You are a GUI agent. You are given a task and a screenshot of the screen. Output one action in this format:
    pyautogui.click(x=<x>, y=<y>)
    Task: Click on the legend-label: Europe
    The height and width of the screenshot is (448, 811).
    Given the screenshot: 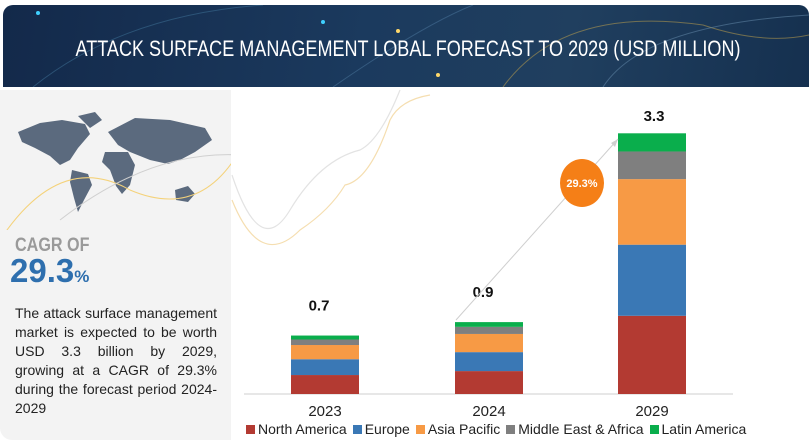 What is the action you would take?
    pyautogui.click(x=387, y=429)
    